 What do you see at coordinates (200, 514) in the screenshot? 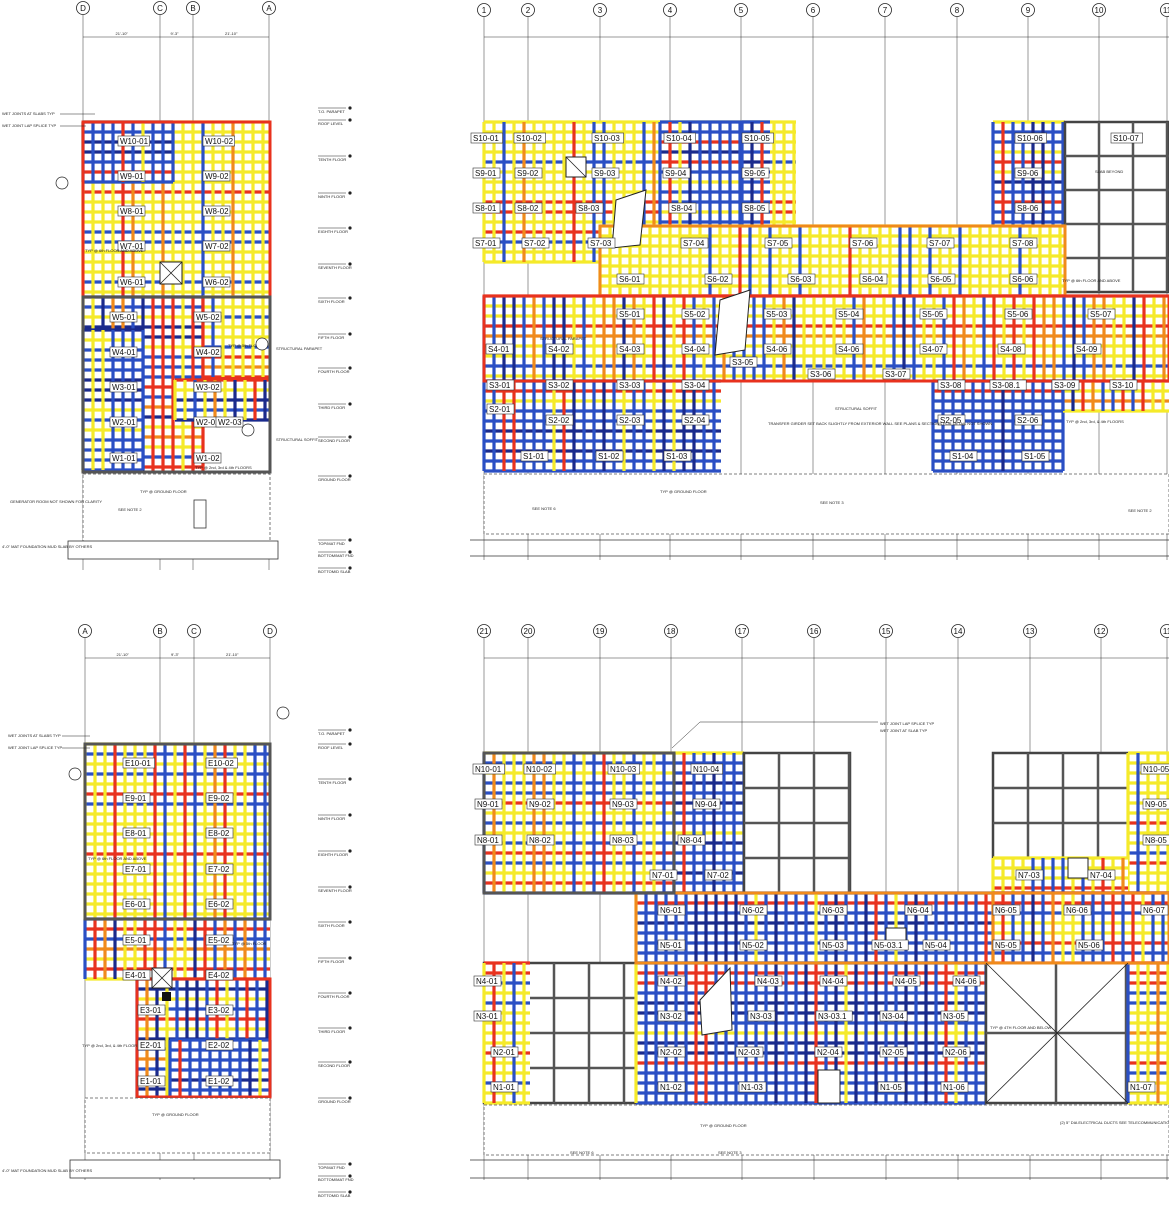
I see `door-opening` at bounding box center [200, 514].